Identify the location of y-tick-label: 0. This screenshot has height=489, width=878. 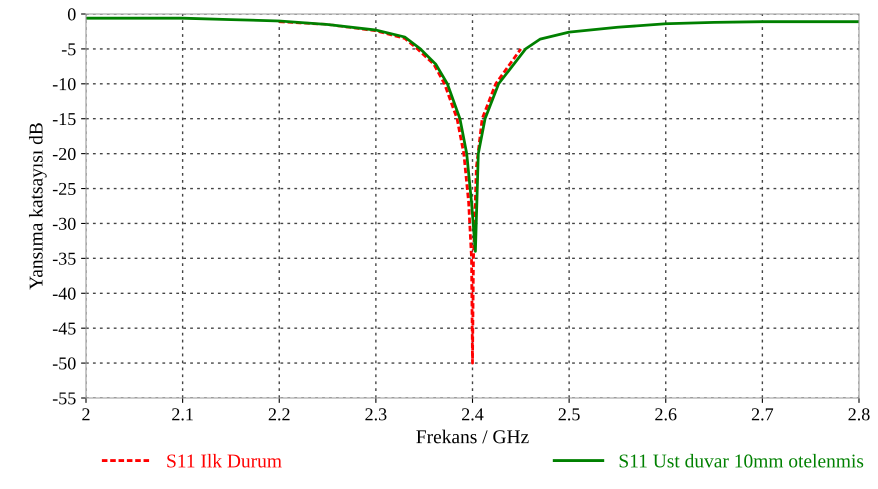
(72, 14).